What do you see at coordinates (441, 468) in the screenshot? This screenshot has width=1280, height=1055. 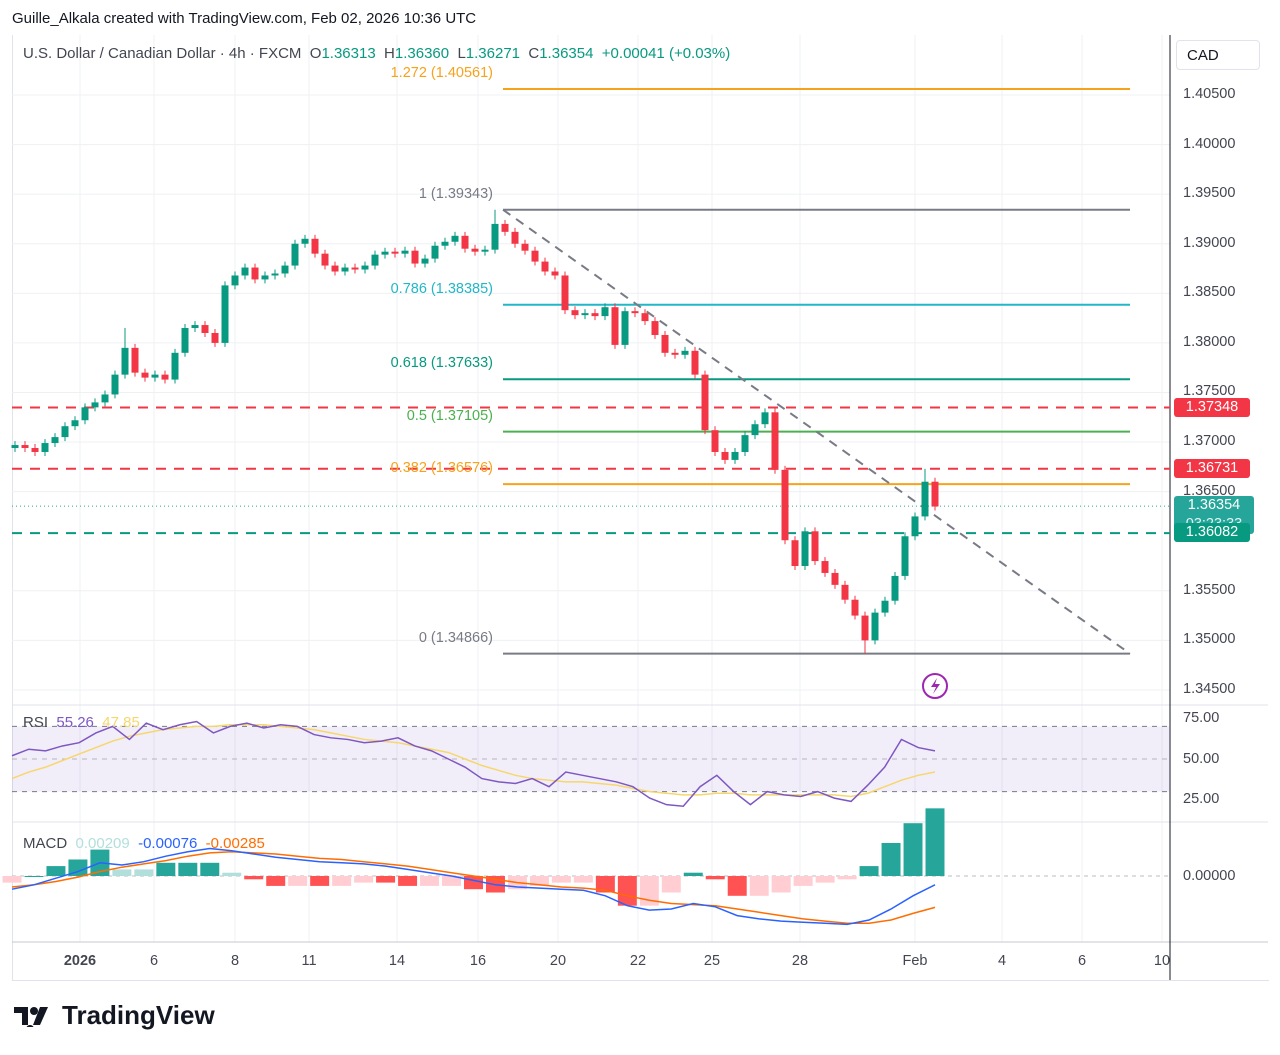 I see `fib-level-label: 0.382 (1.36576)` at bounding box center [441, 468].